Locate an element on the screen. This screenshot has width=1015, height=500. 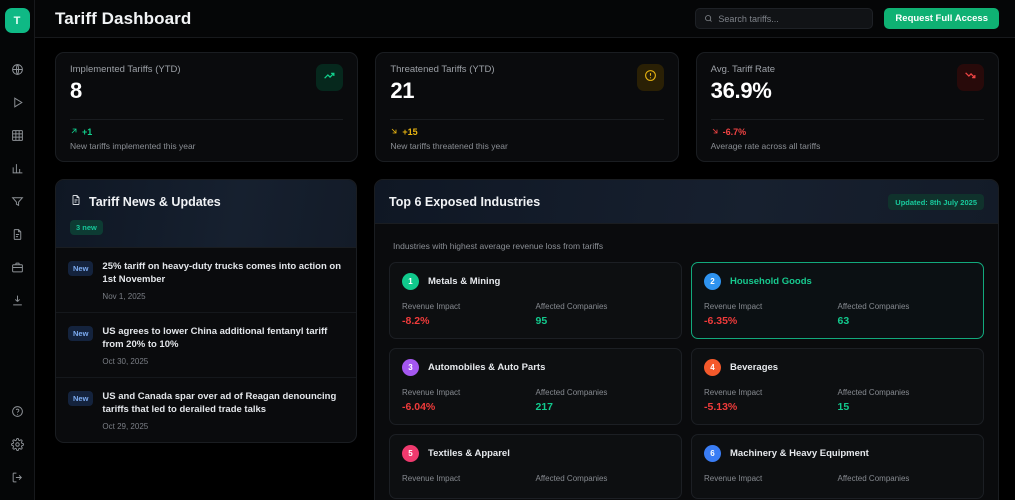
top-bar-actions: Request Full Access is located at coordinates (847, 18).